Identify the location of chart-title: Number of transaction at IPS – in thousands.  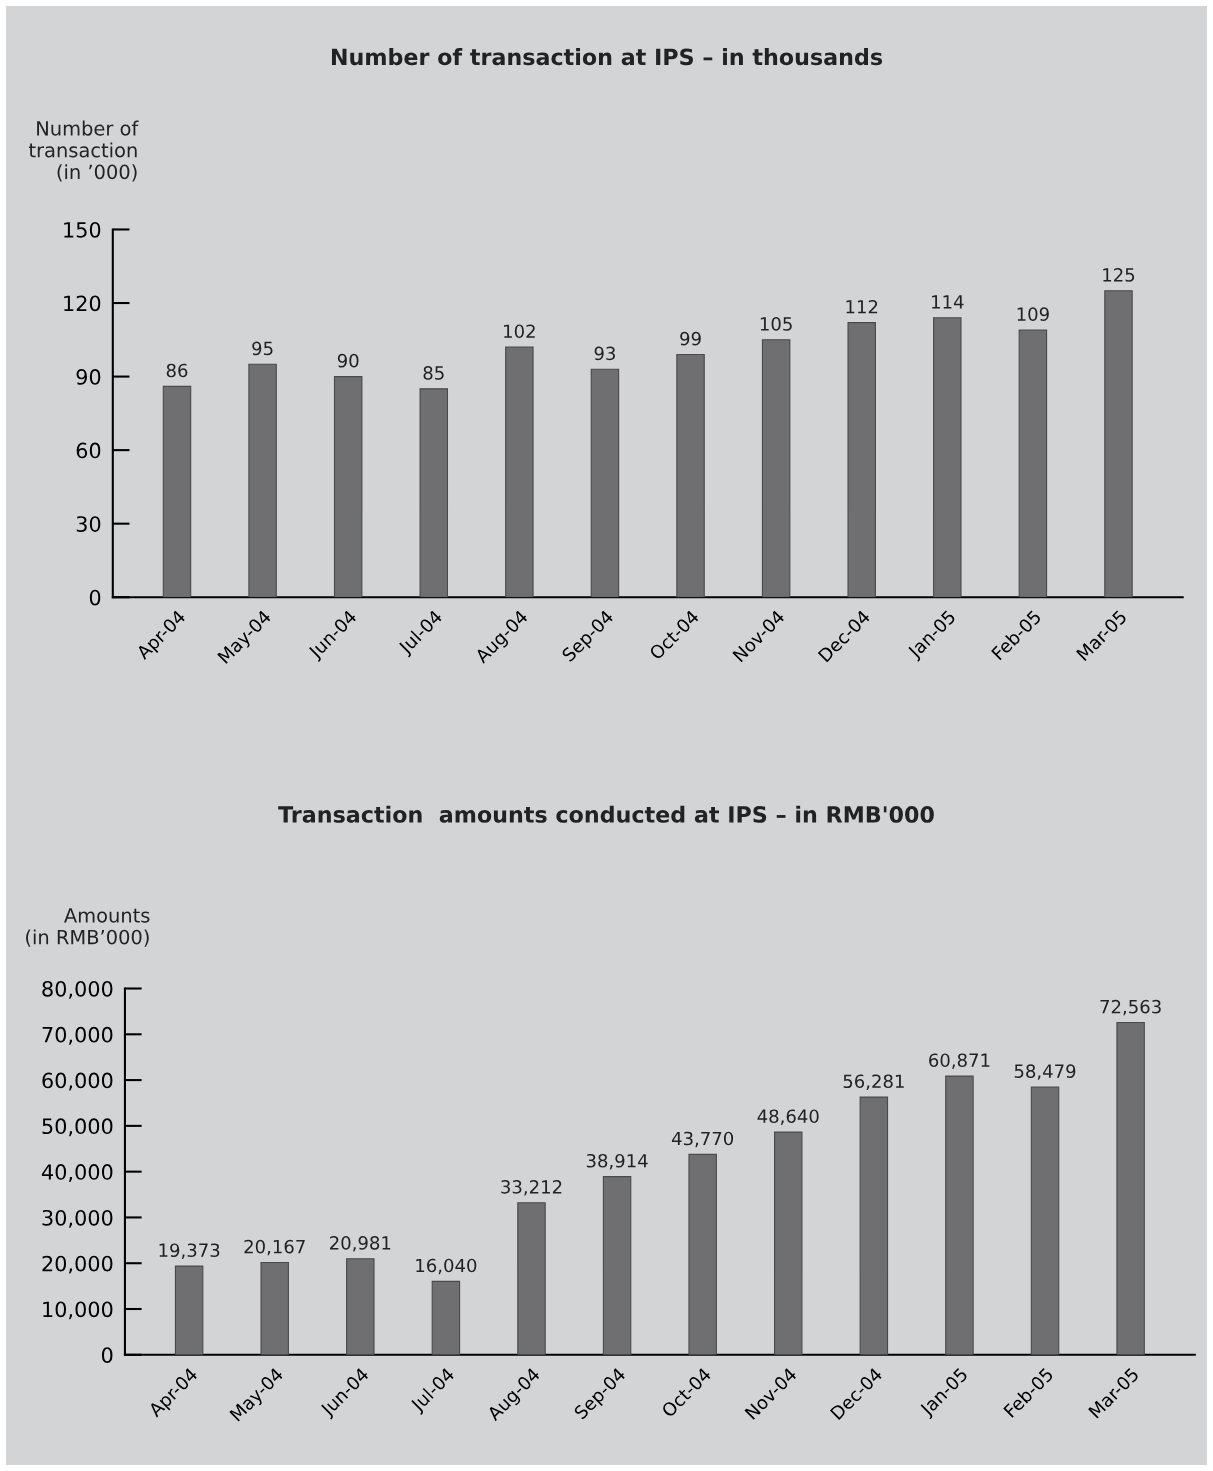
(607, 57).